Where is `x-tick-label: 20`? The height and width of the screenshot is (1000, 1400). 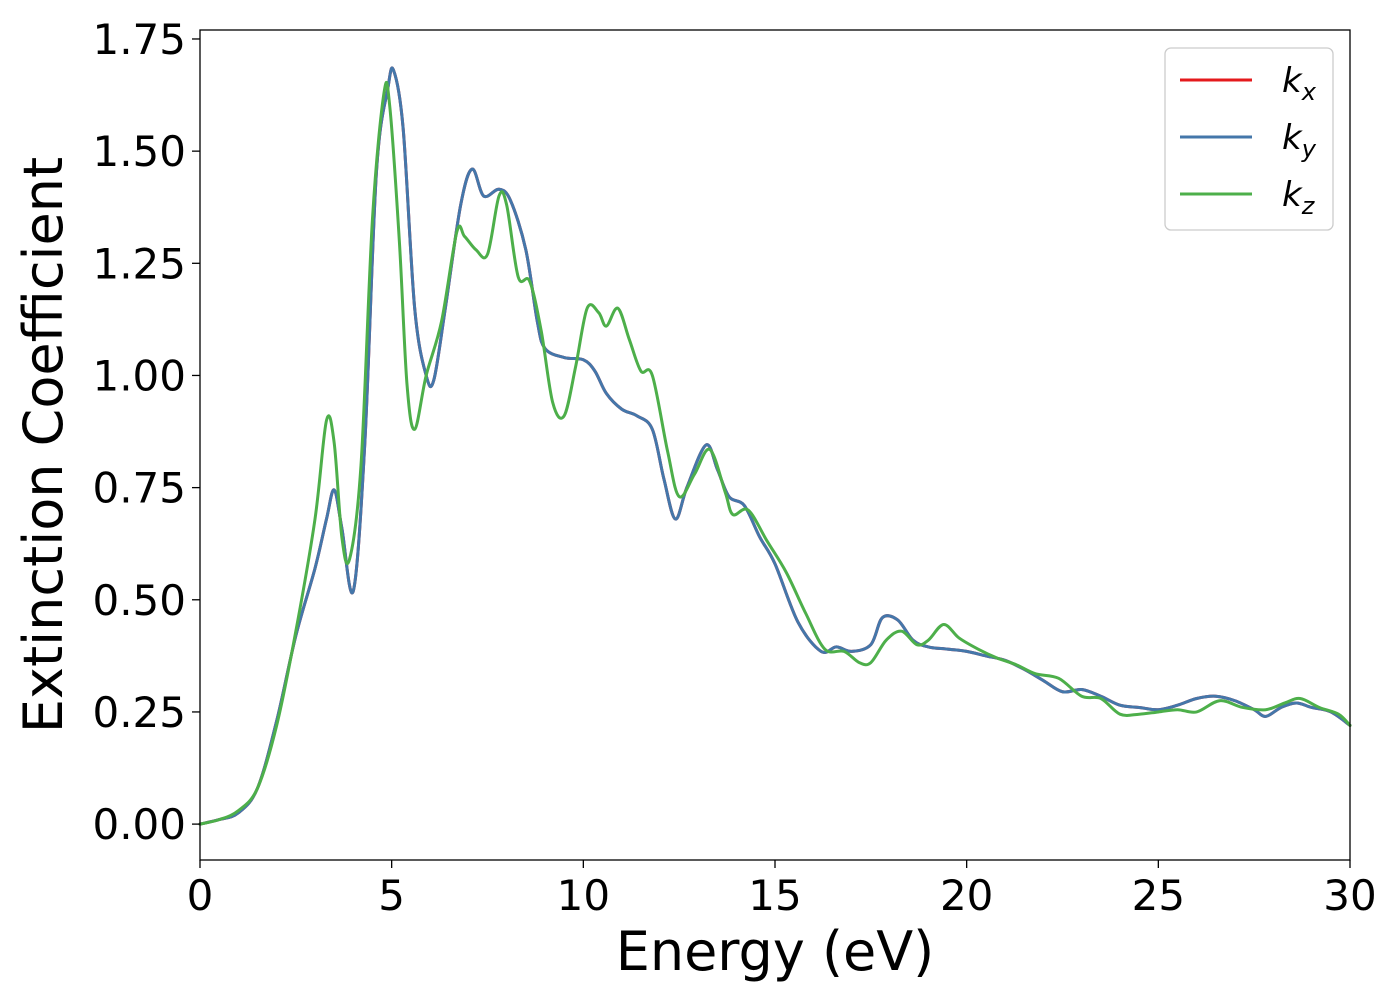
x-tick-label: 20 is located at coordinates (966, 895).